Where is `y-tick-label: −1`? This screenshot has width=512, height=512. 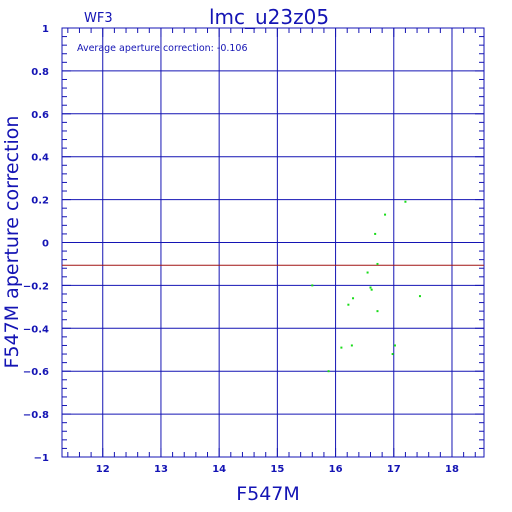
y-tick-label: −1 is located at coordinates (41, 458).